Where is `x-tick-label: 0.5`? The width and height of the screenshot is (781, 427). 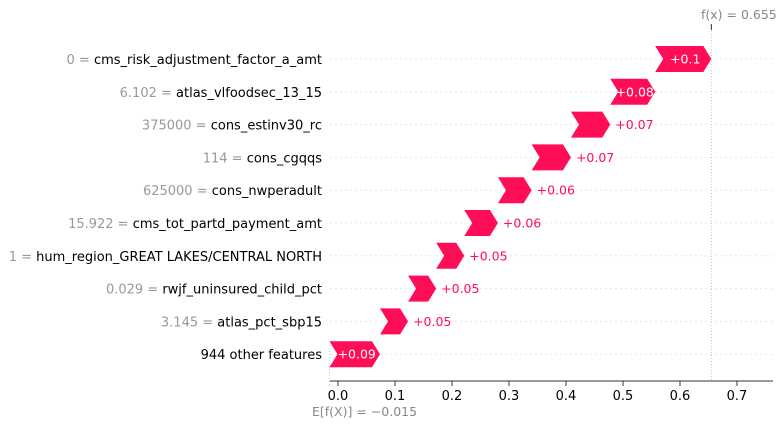 x-tick-label: 0.5 is located at coordinates (623, 396).